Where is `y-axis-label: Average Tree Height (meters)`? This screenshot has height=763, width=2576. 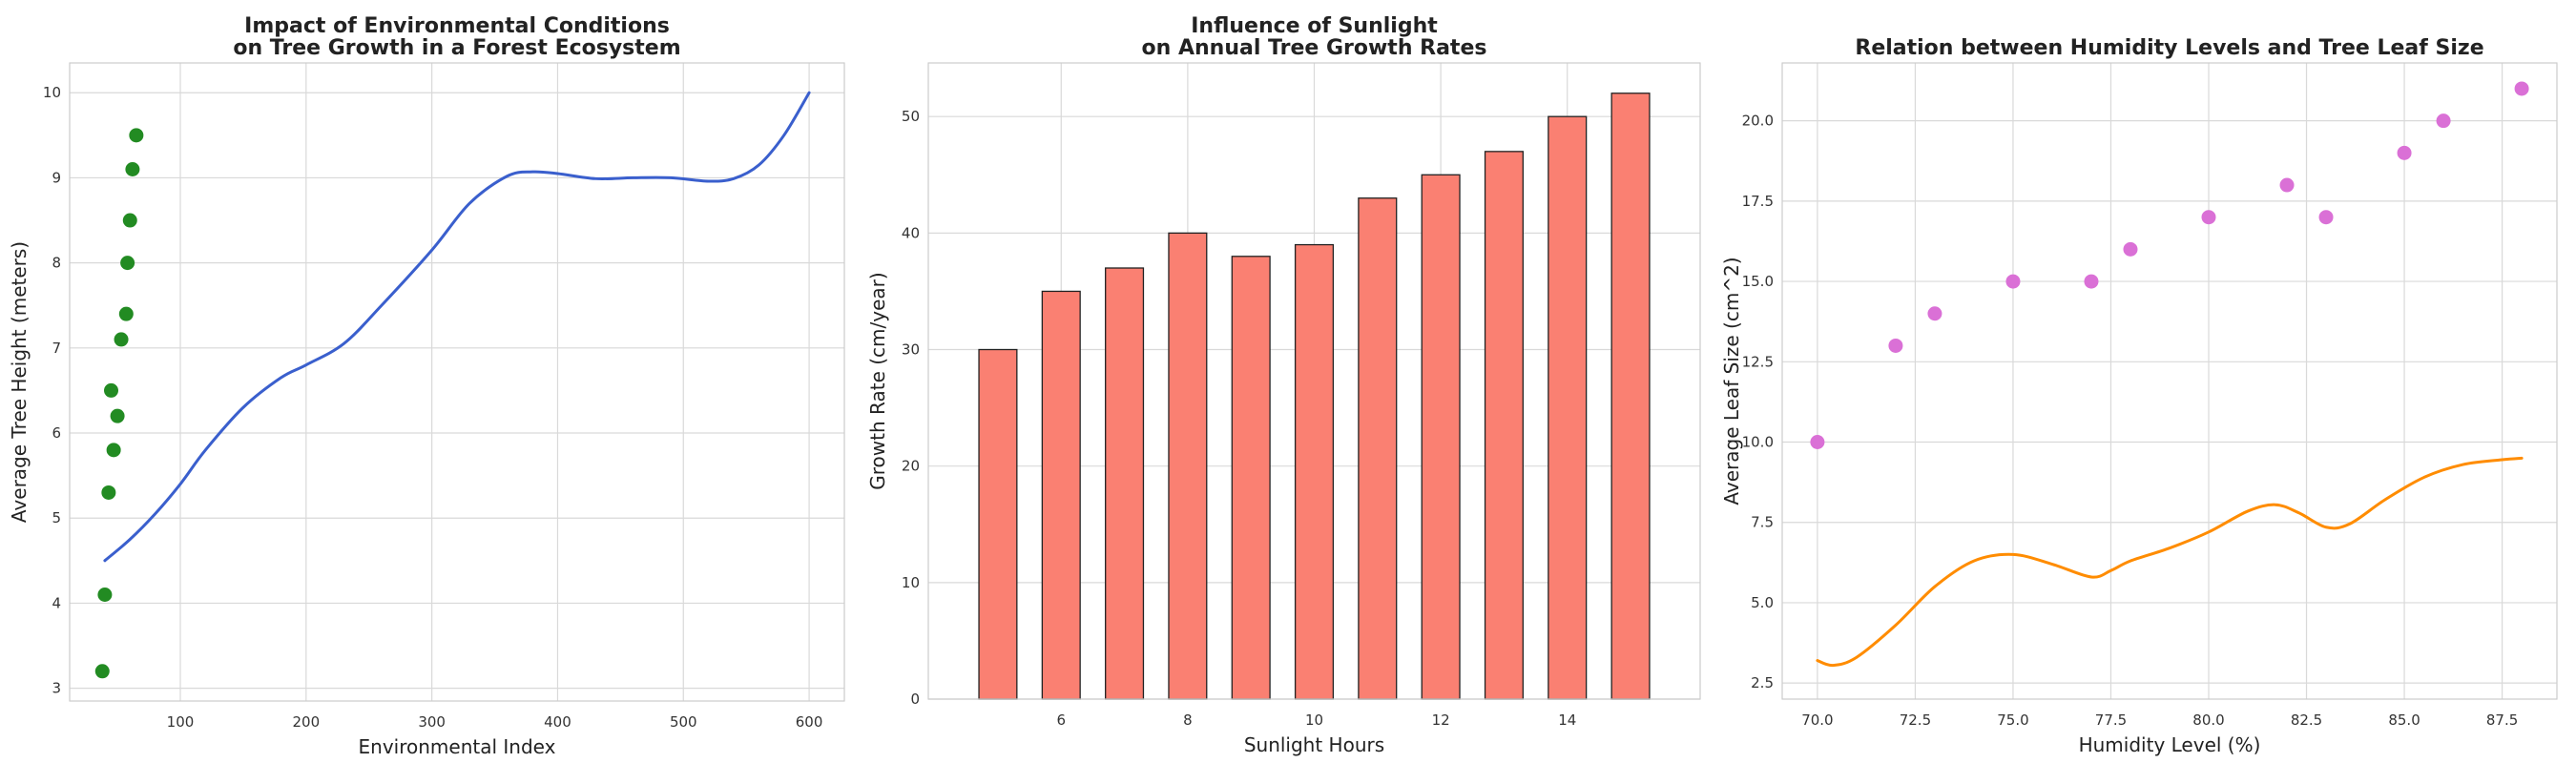
y-axis-label: Average Tree Height (meters) is located at coordinates (19, 382).